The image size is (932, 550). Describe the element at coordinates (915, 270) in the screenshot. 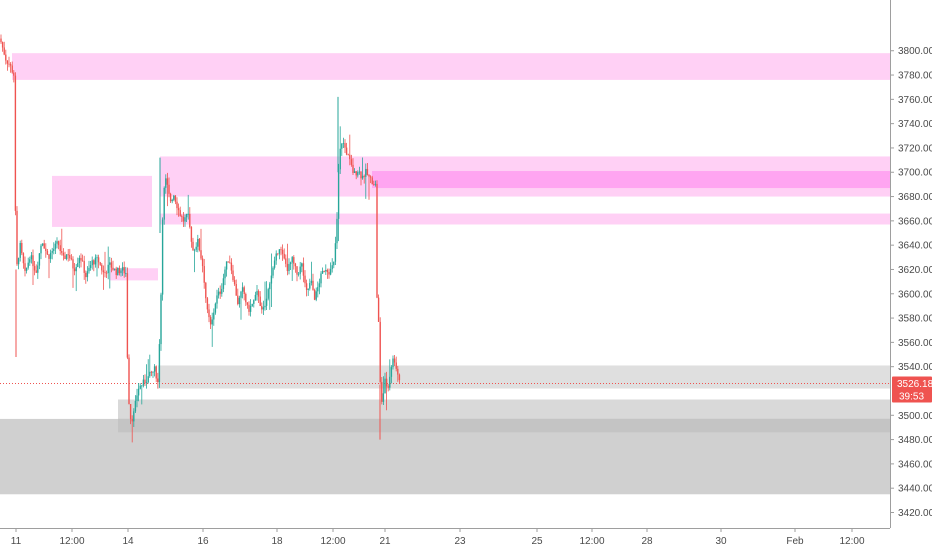

I see `price-tick-label: 3620.00` at that location.